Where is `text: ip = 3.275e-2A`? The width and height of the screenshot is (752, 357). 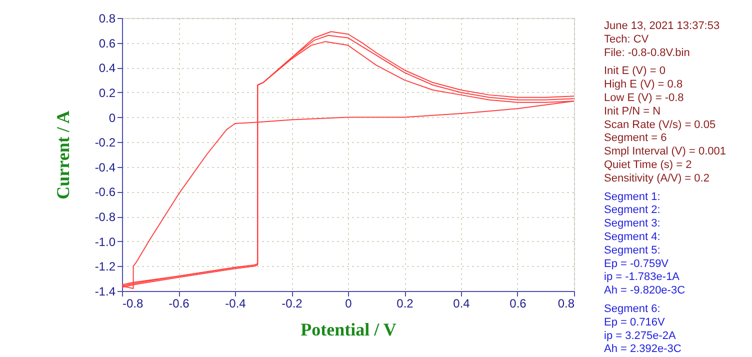
text: ip = 3.275e-2A is located at coordinates (640, 336).